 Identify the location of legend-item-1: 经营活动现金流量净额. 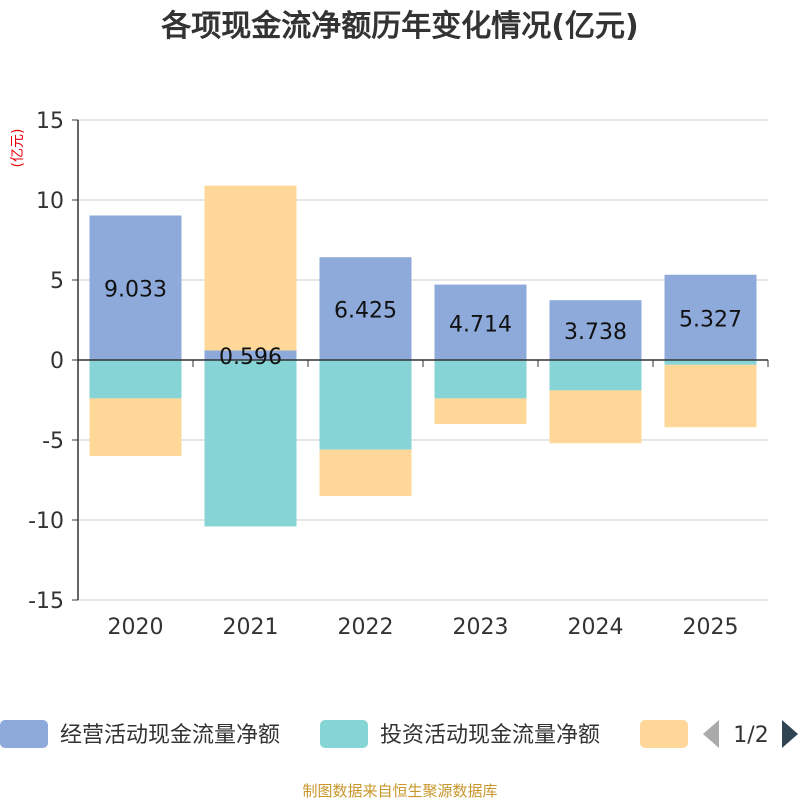
(140, 734).